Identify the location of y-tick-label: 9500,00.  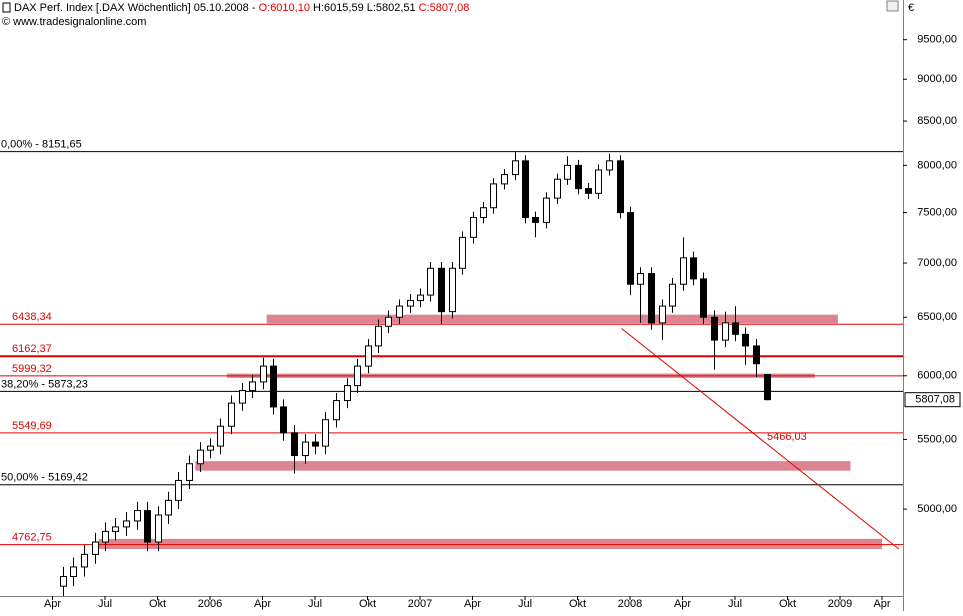
(937, 40).